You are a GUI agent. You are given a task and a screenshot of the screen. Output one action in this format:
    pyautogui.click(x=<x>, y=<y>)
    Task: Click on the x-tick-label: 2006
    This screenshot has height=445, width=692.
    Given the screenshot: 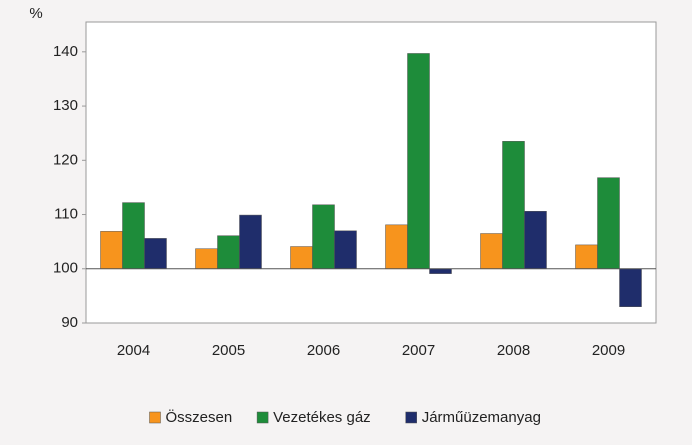 What is the action you would take?
    pyautogui.click(x=323, y=350)
    